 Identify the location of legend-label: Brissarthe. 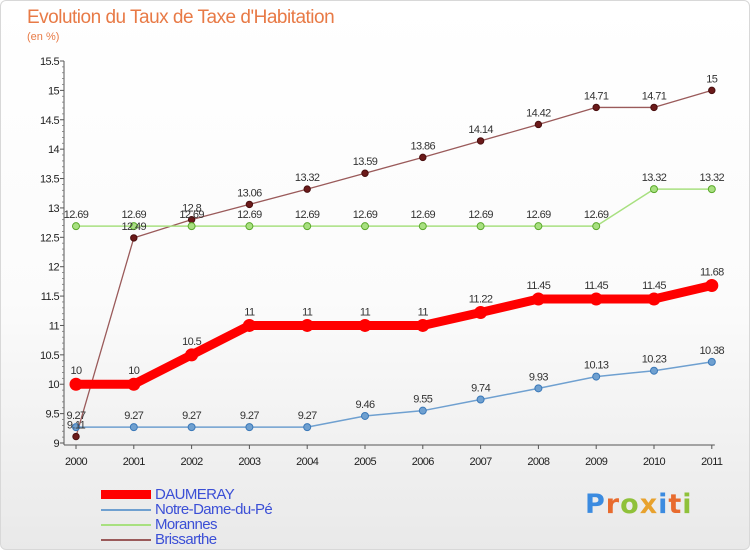
(186, 539).